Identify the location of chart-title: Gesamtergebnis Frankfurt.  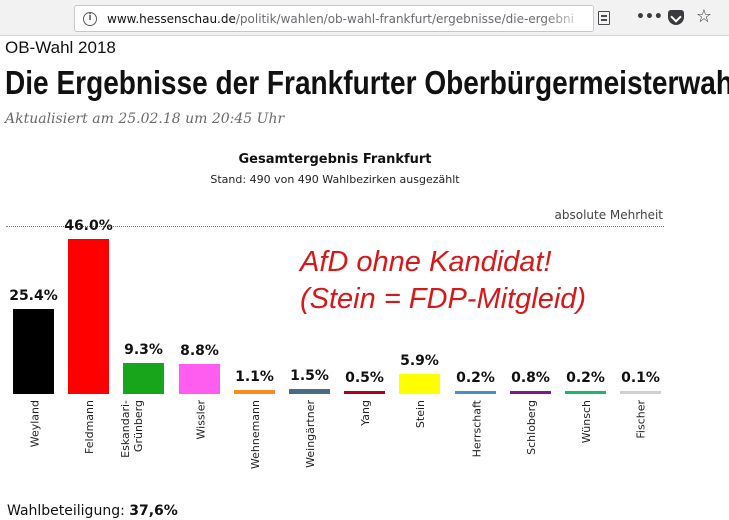
(335, 159).